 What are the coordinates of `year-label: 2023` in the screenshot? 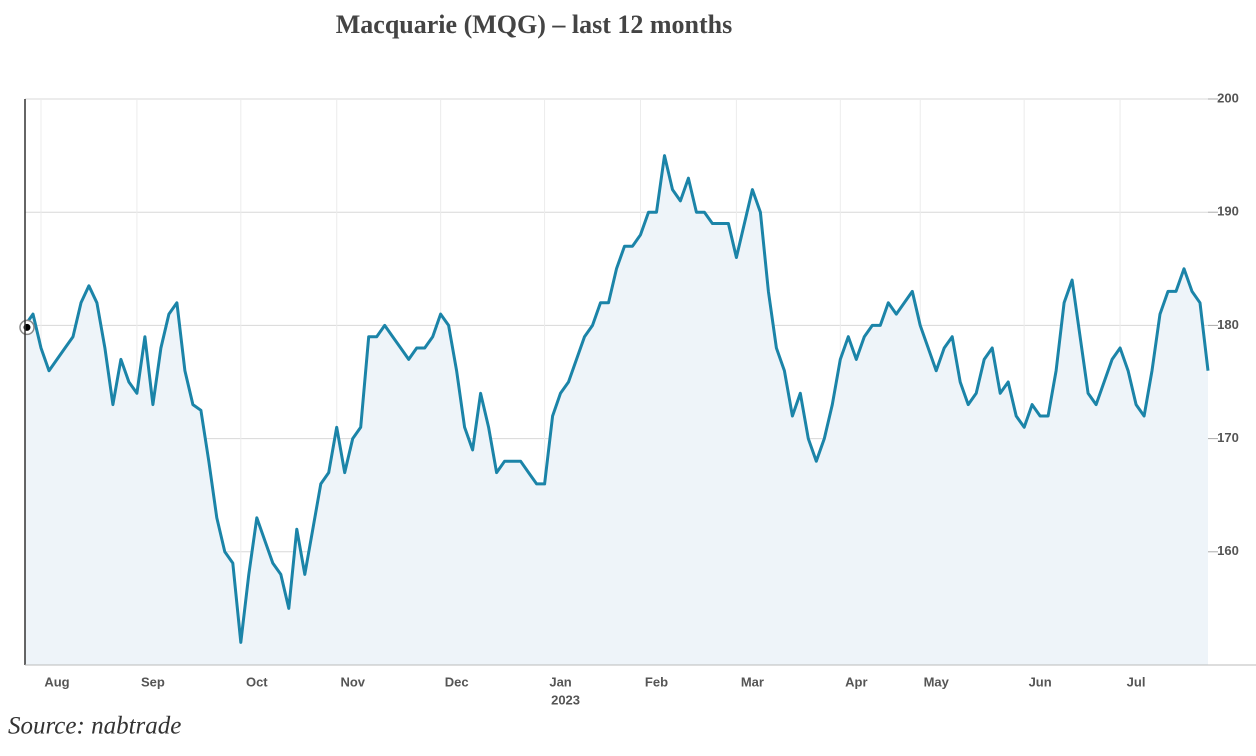 It's located at (565, 699).